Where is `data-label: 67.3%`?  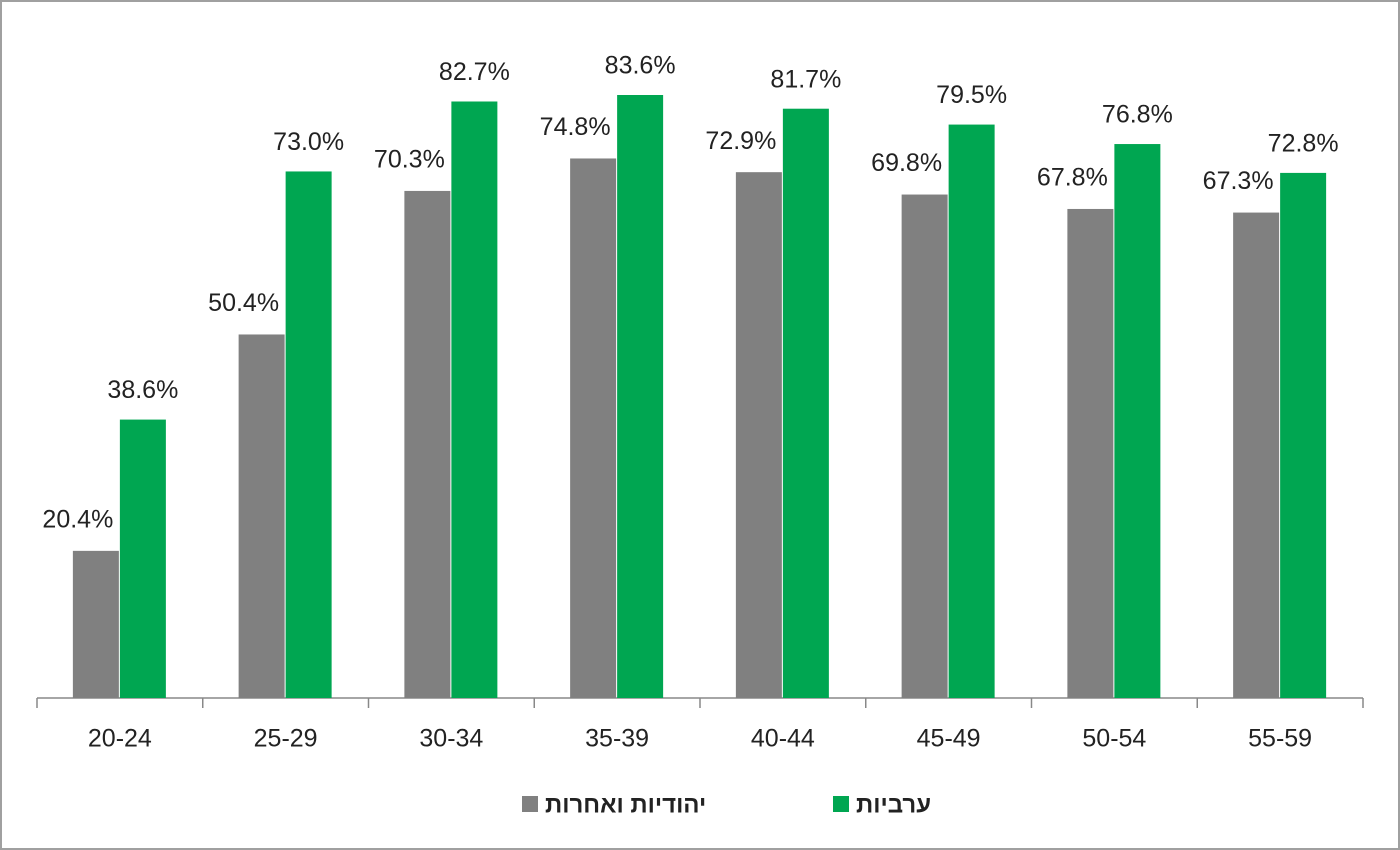
data-label: 67.3% is located at coordinates (1238, 181).